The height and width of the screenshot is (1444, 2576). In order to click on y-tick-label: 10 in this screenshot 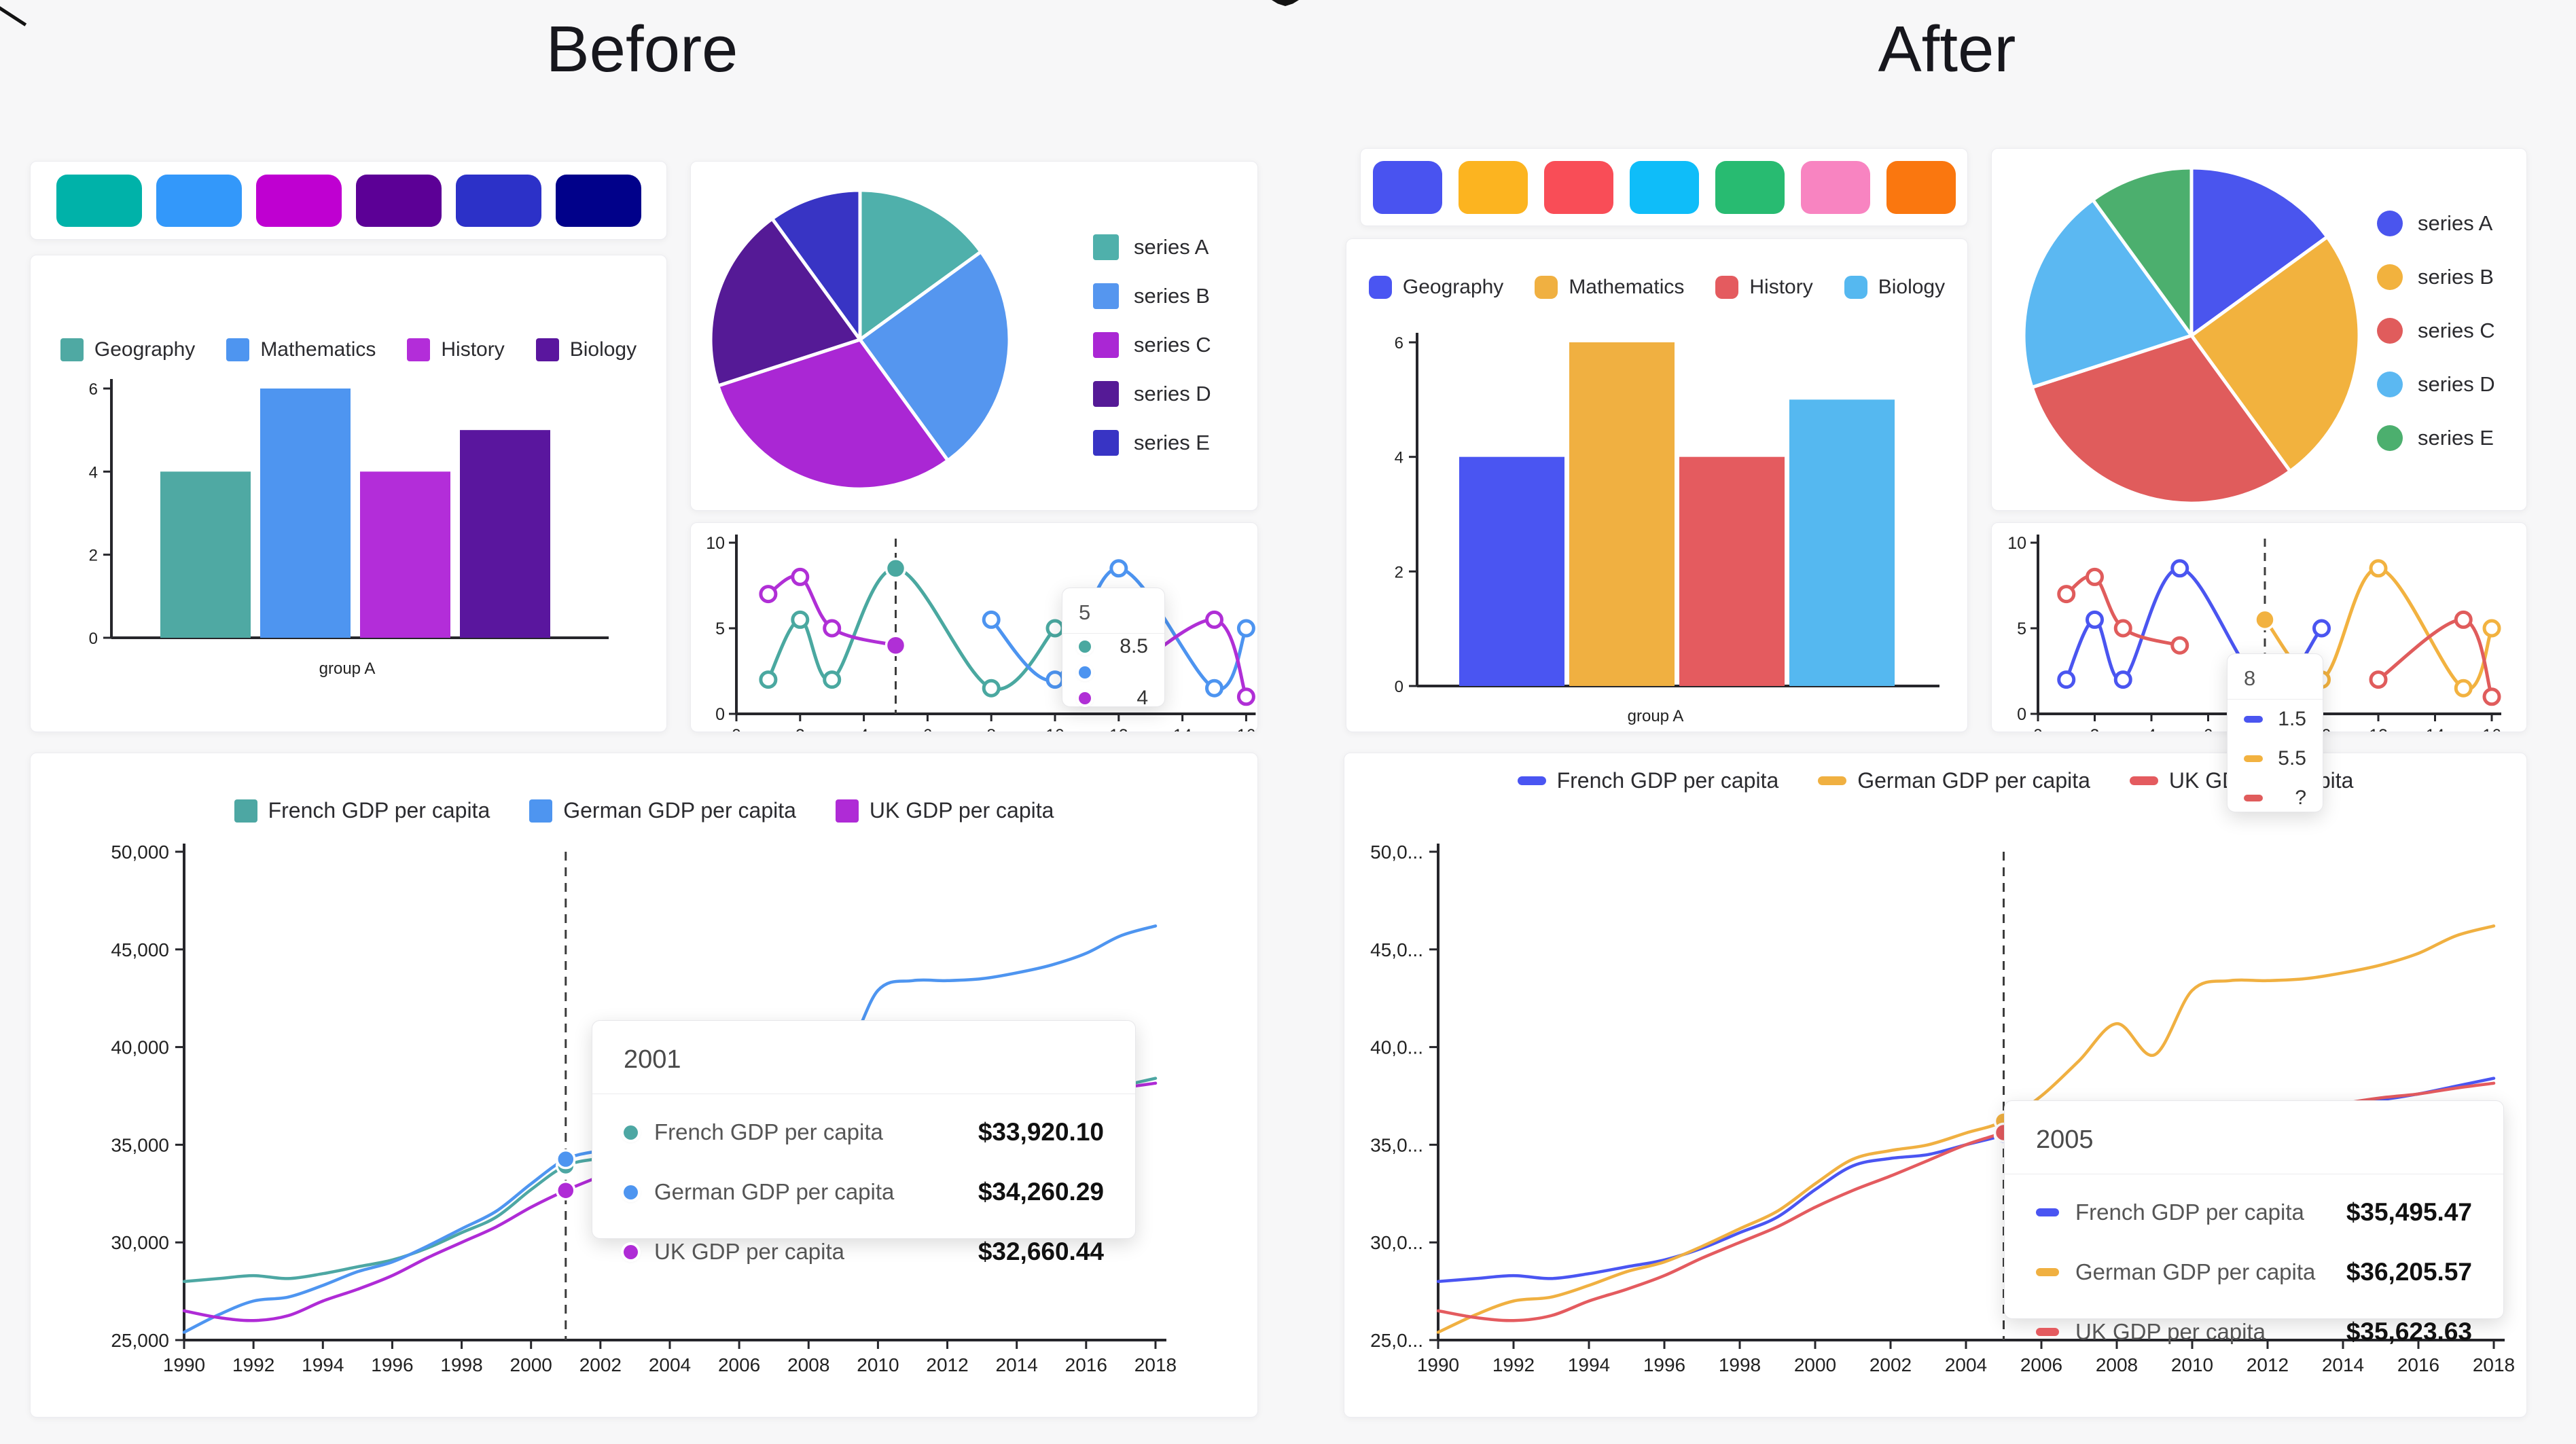, I will do `click(2016, 544)`.